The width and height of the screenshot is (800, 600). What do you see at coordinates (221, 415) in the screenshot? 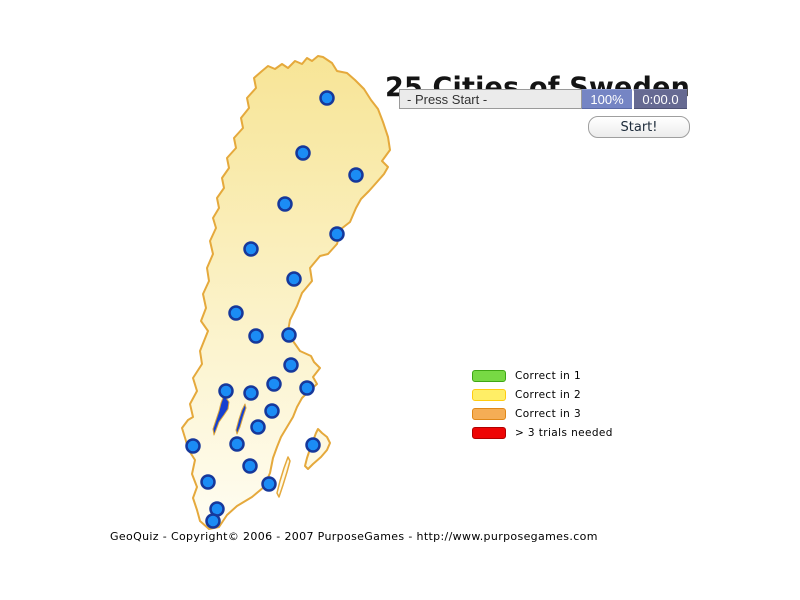
I see `lake-vanern` at bounding box center [221, 415].